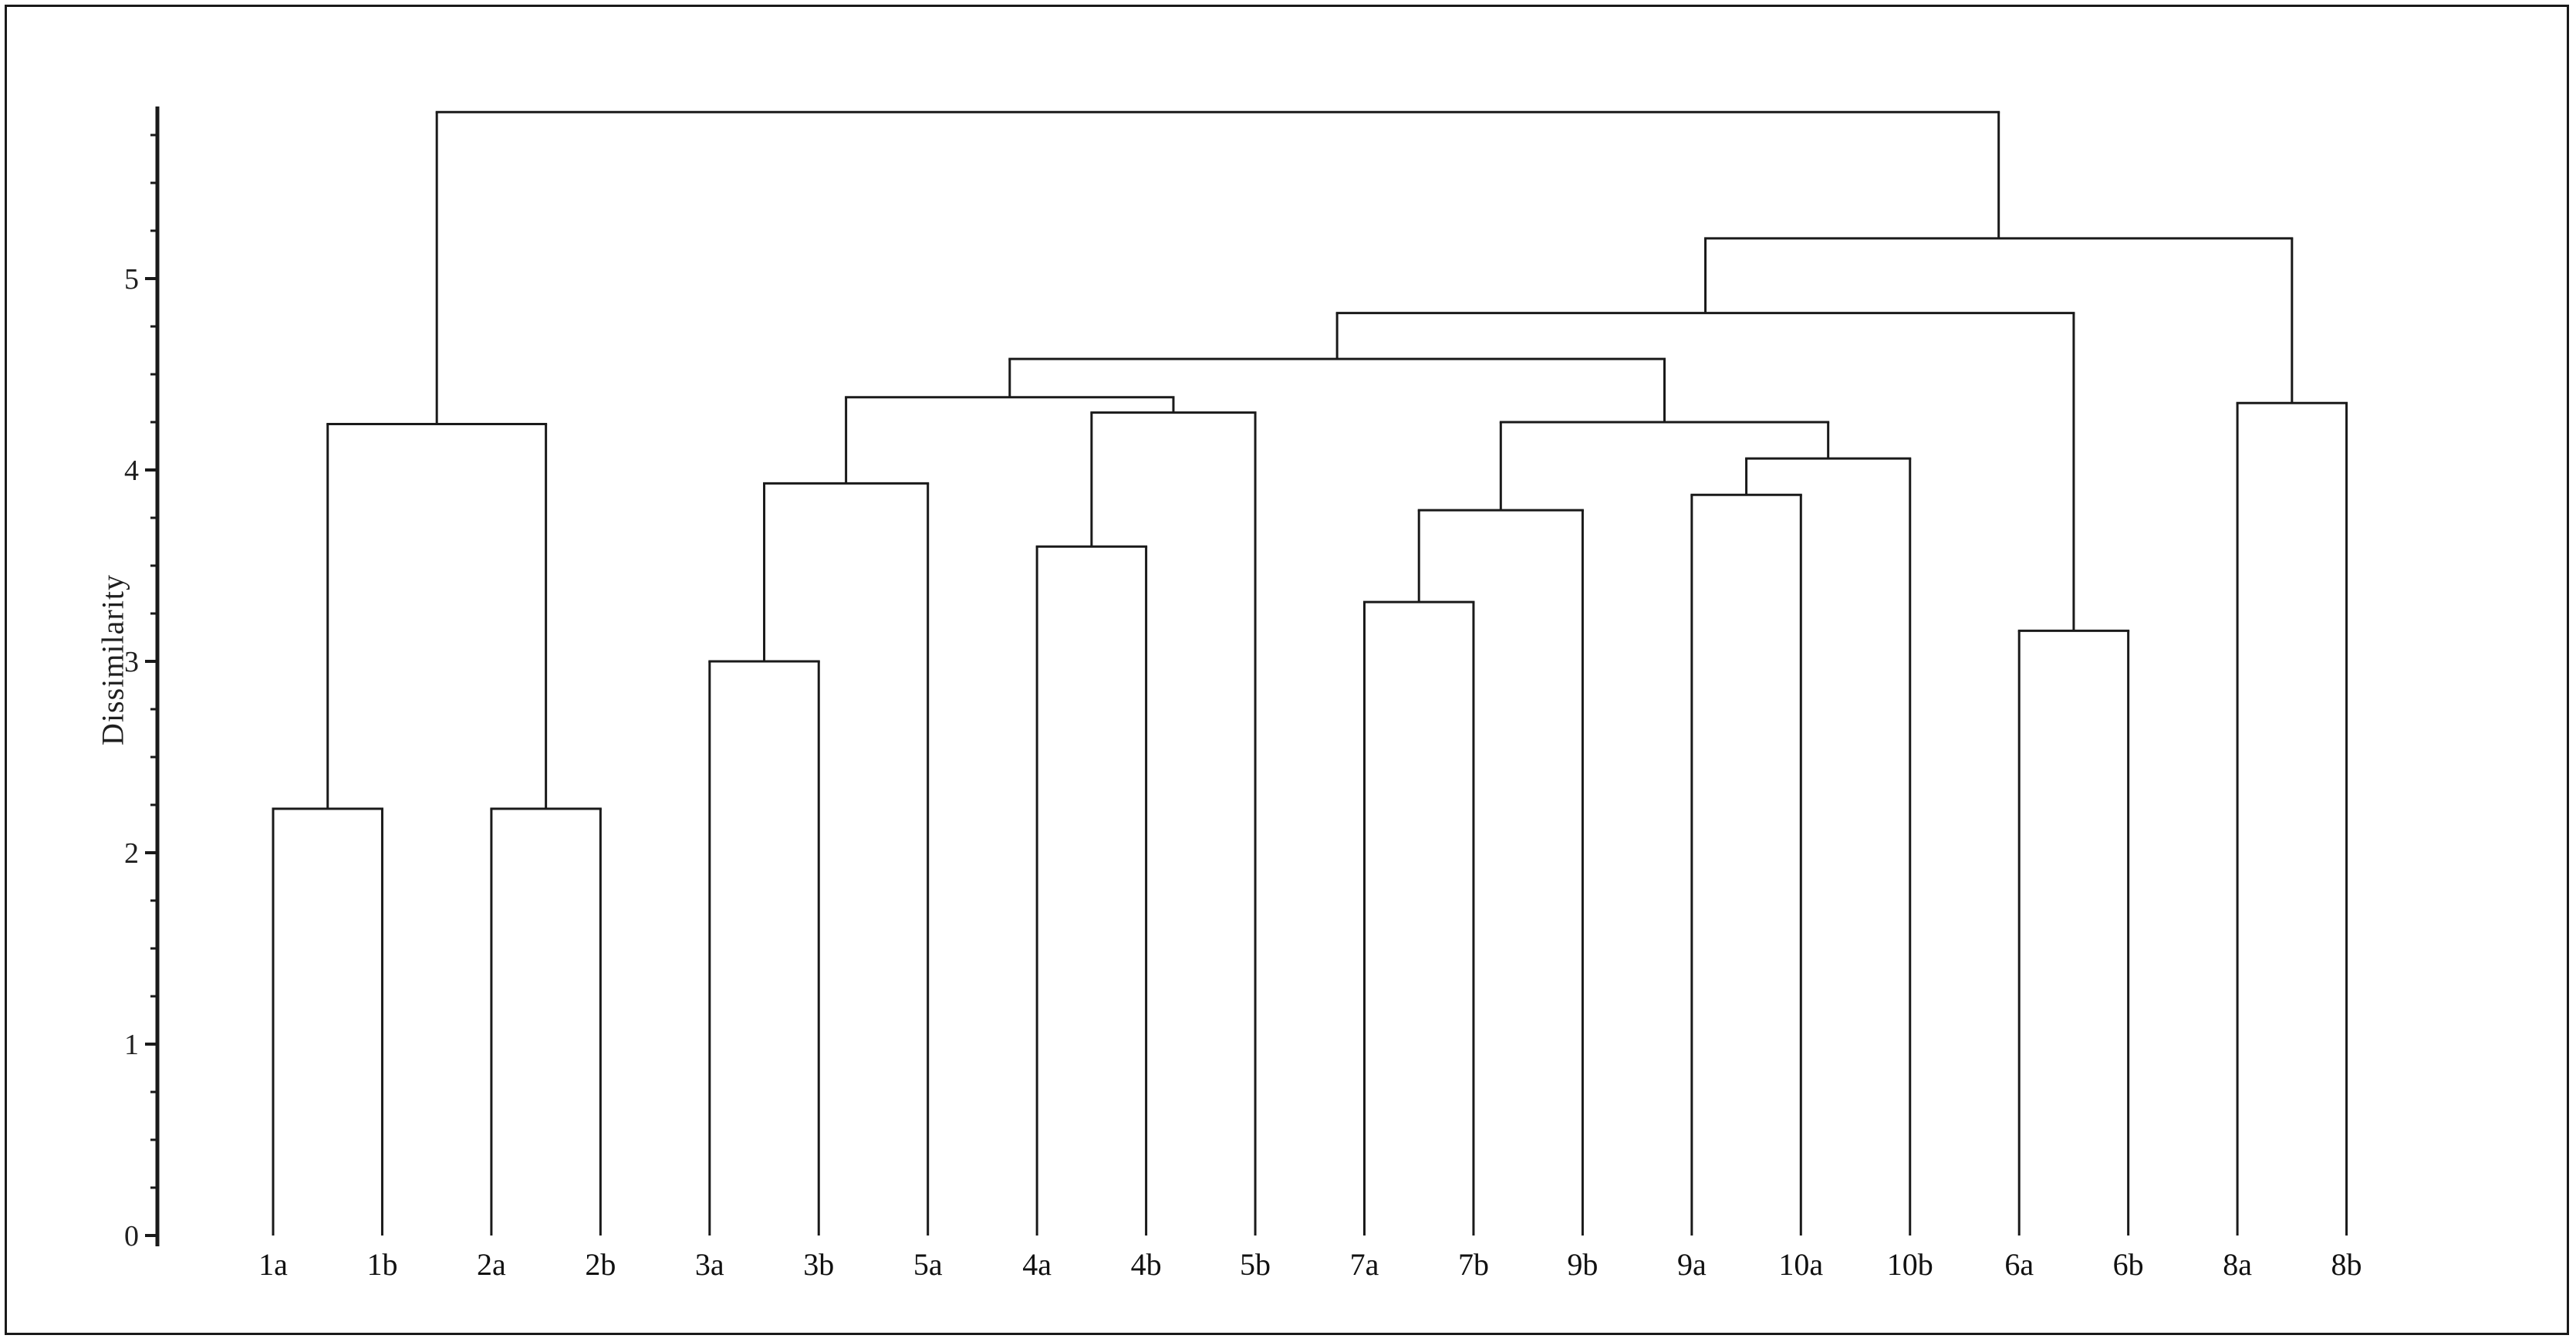 The width and height of the screenshot is (2576, 1342). I want to click on leaf-label: 1a, so click(273, 1264).